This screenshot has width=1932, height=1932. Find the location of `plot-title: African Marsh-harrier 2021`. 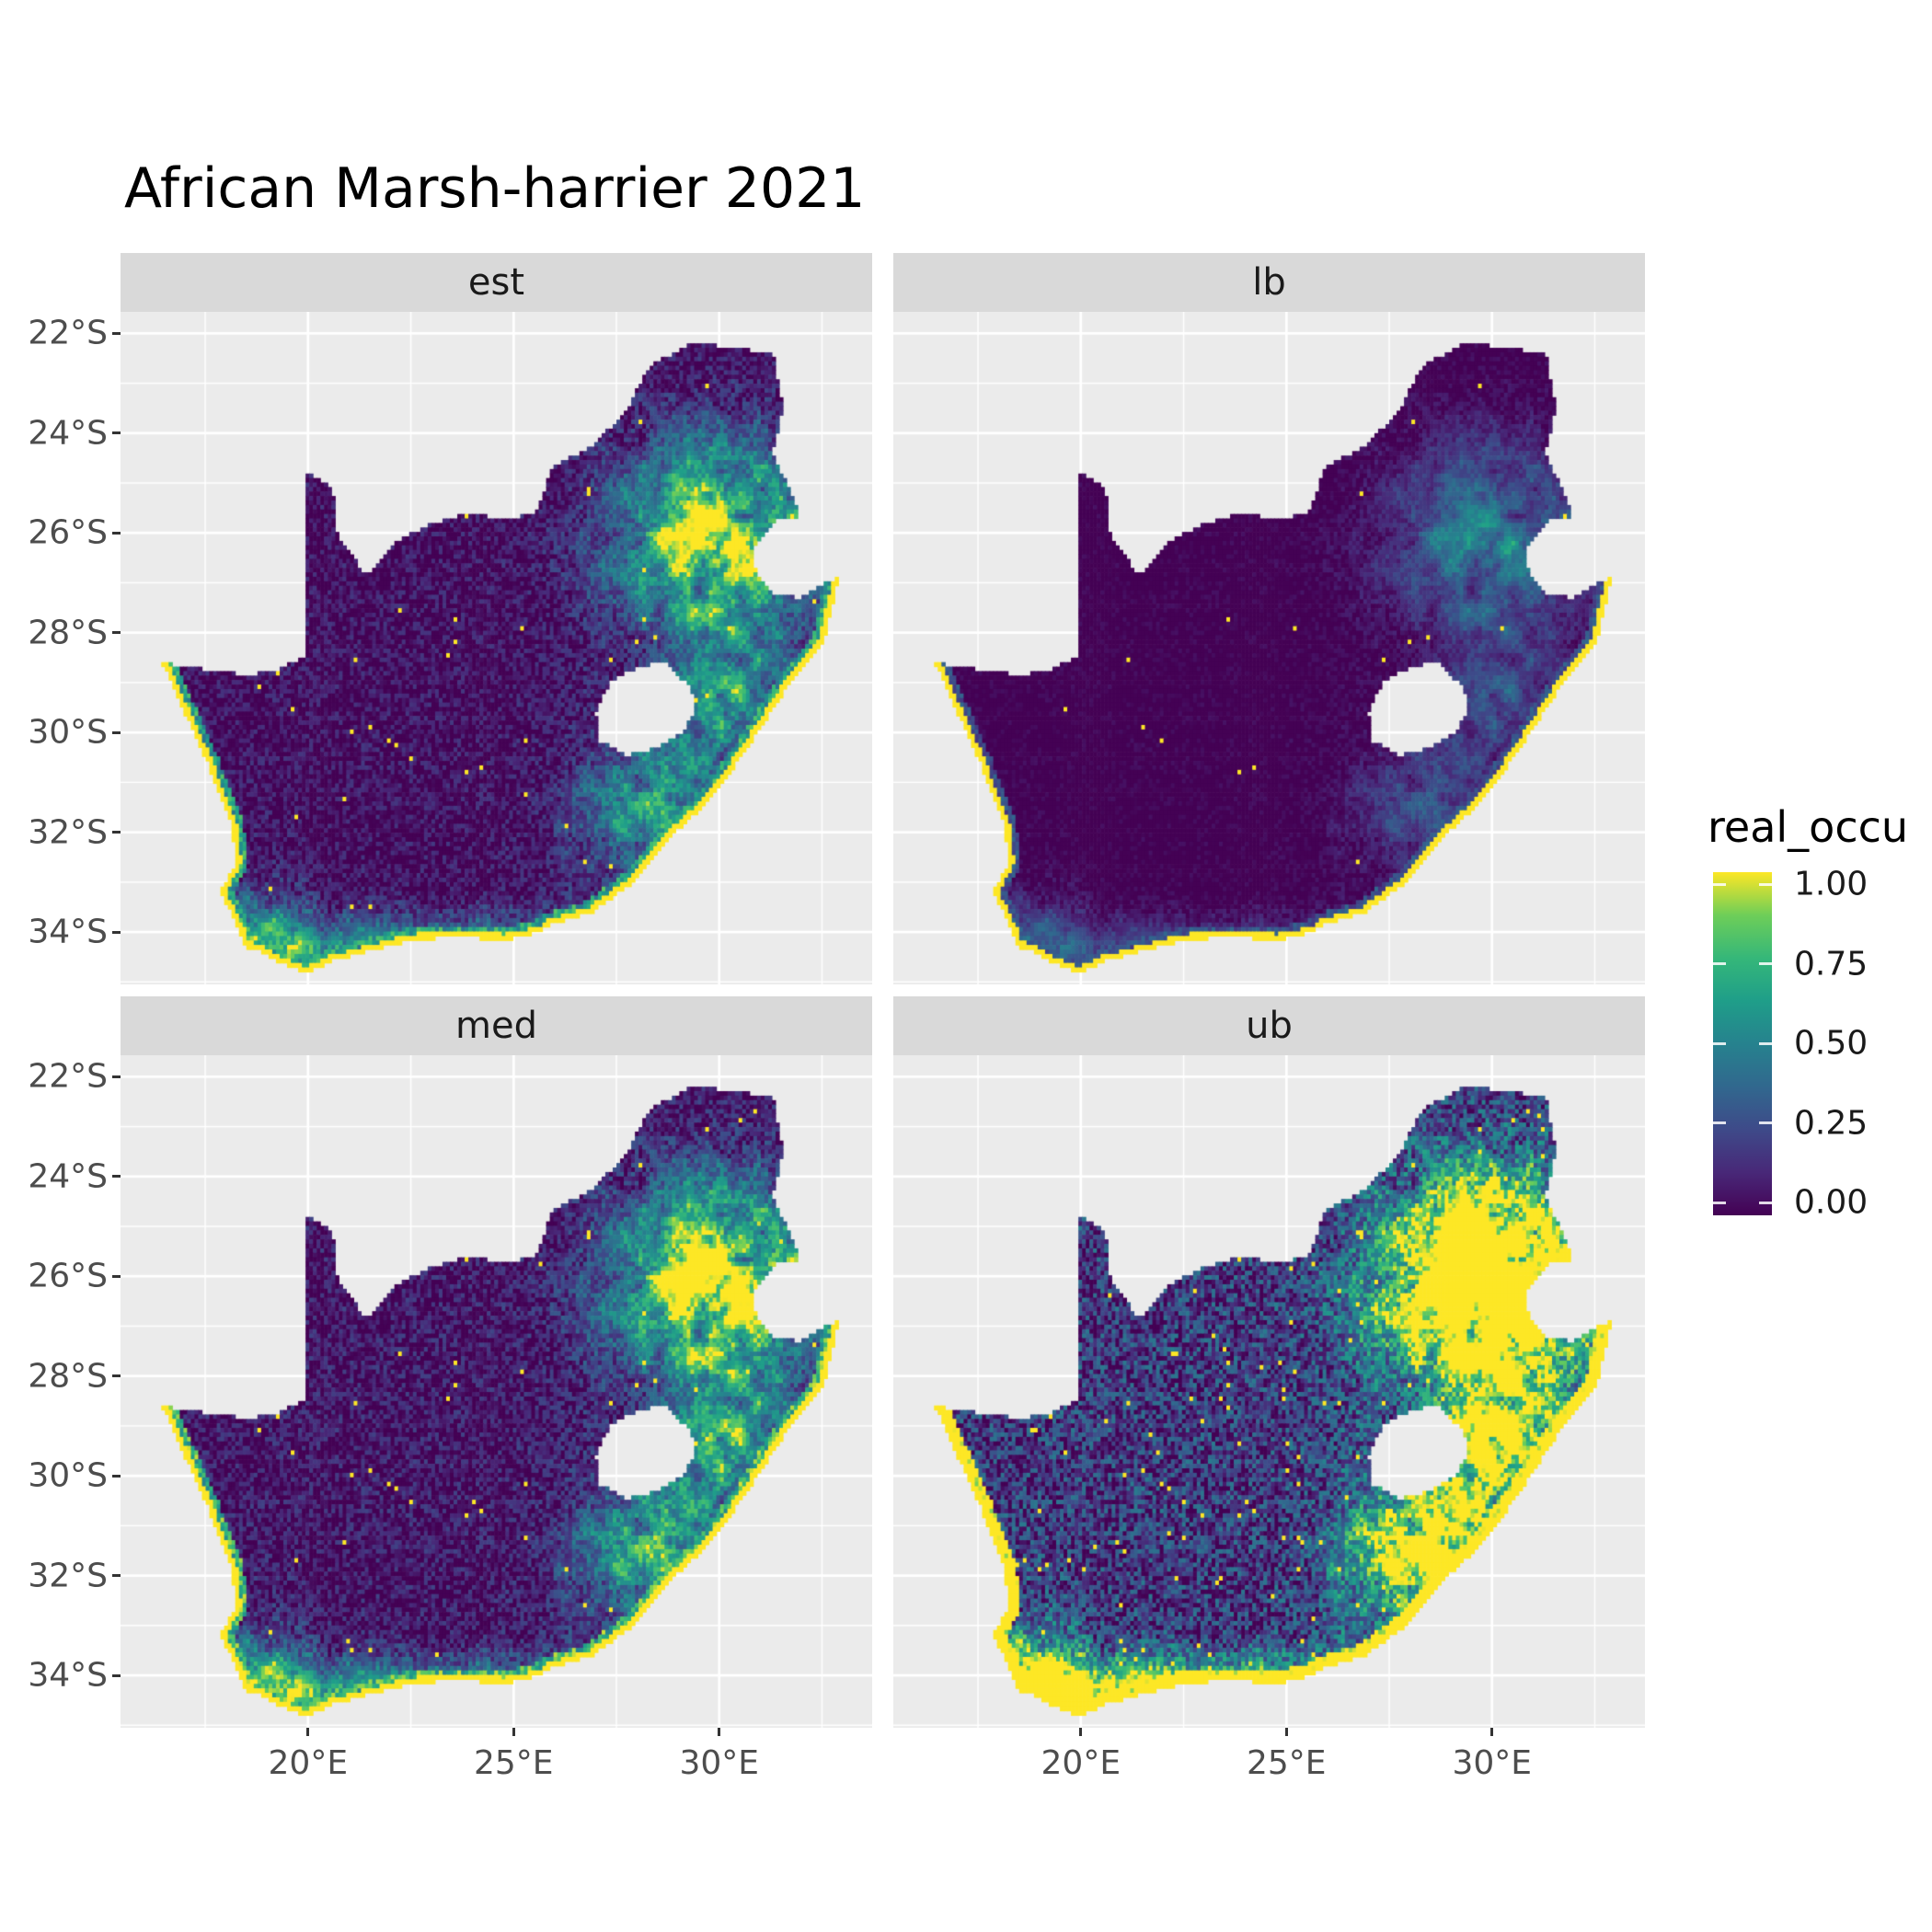

plot-title: African Marsh-harrier 2021 is located at coordinates (495, 188).